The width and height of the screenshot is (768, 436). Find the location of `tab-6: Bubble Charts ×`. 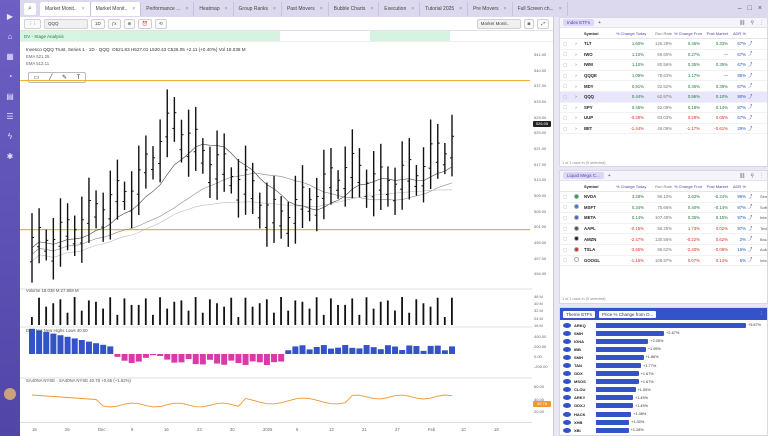

tab-6: Bubble Charts × is located at coordinates (354, 8).